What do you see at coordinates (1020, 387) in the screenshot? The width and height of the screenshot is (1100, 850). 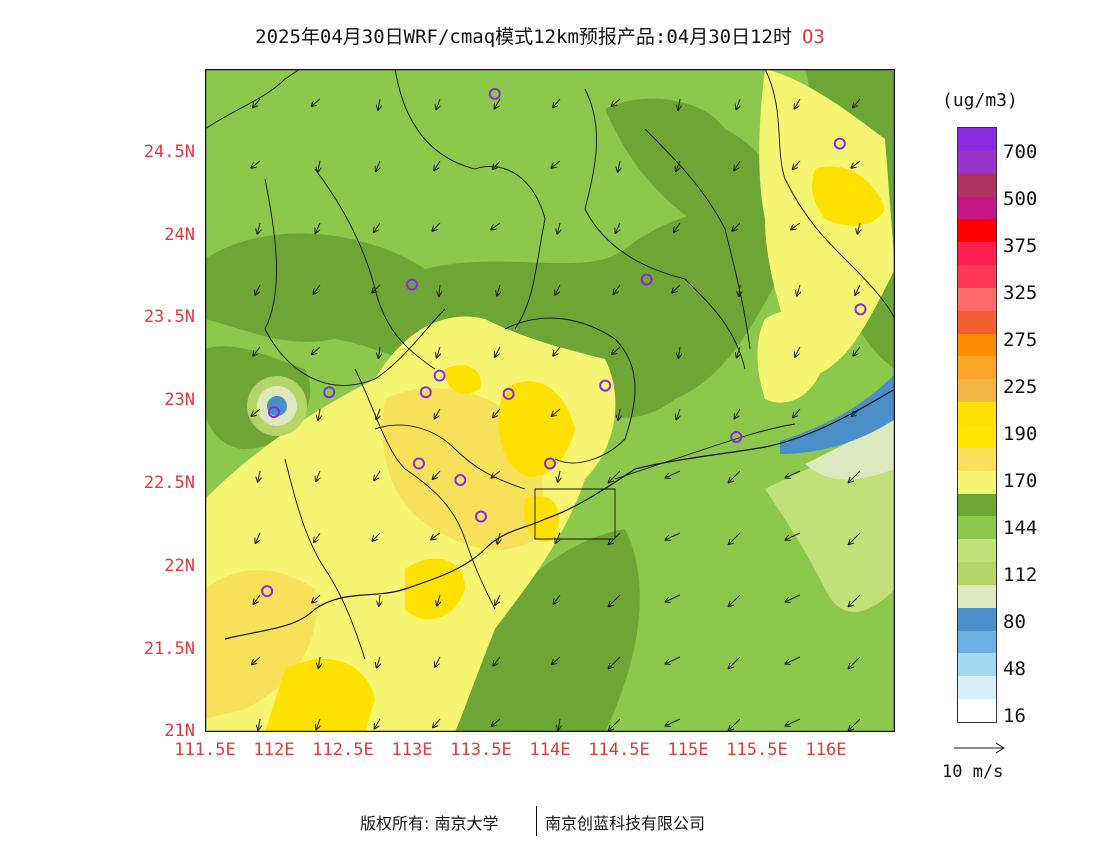 I see `colorbar-tick-label: 225` at bounding box center [1020, 387].